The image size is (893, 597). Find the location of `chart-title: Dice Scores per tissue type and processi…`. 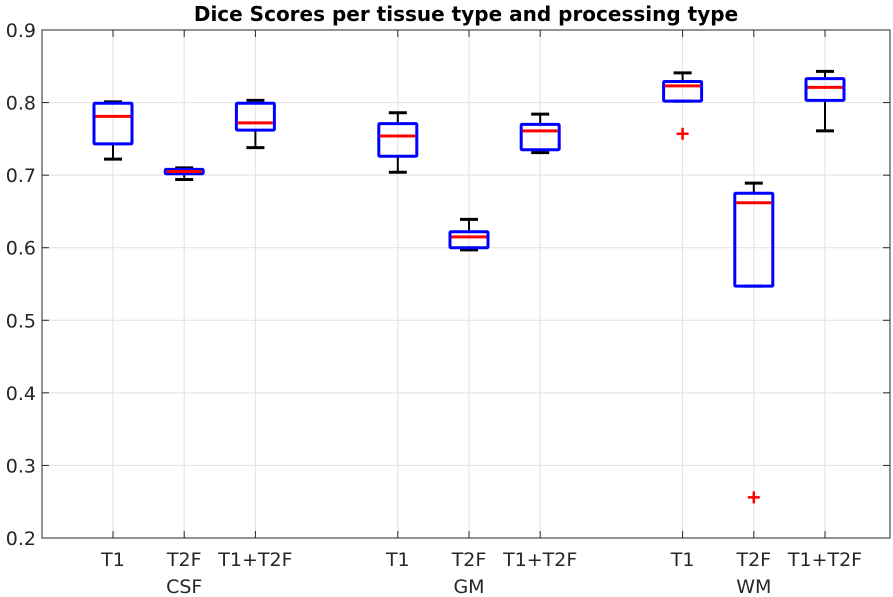

chart-title: Dice Scores per tissue type and processi… is located at coordinates (466, 14).